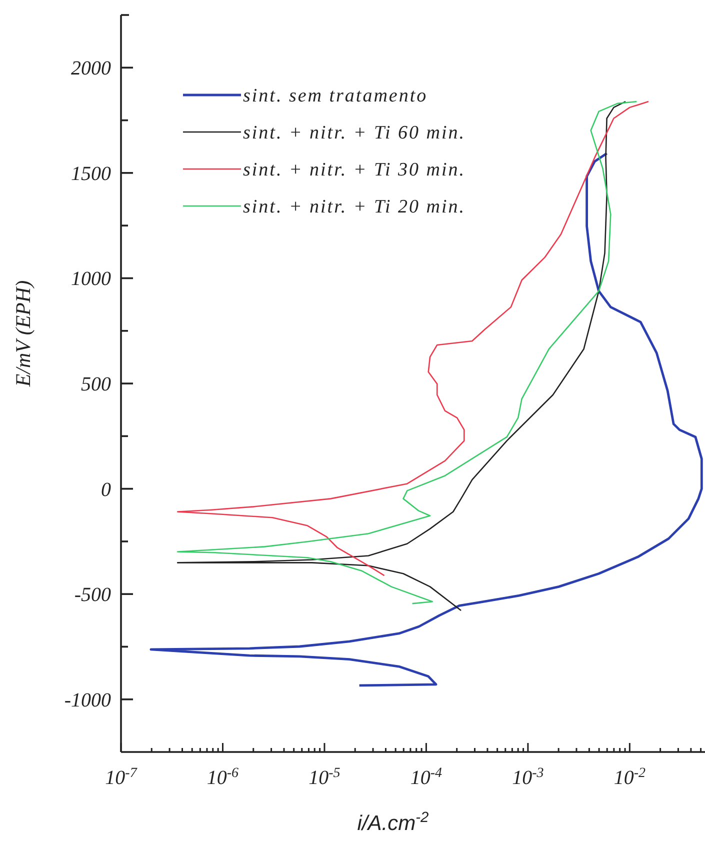 The image size is (705, 841). I want to click on y-tick-label: 2000, so click(91, 69).